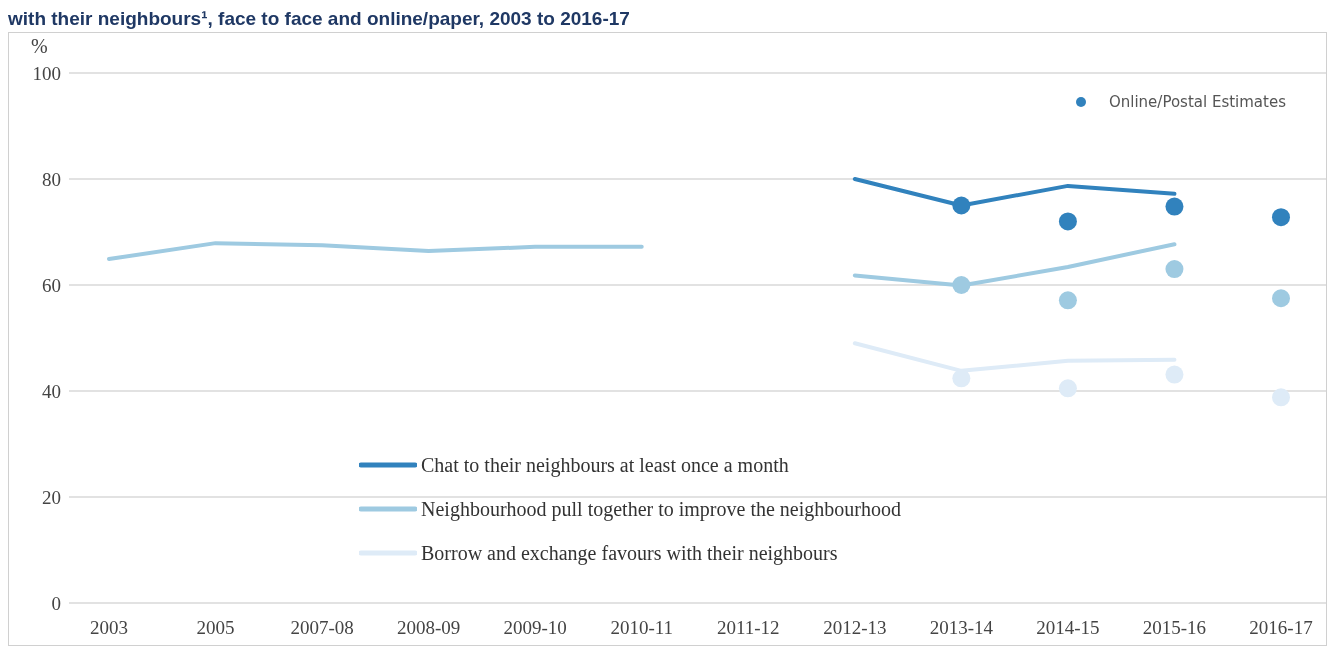  What do you see at coordinates (428, 628) in the screenshot?
I see `x-tick-label: 2008-09` at bounding box center [428, 628].